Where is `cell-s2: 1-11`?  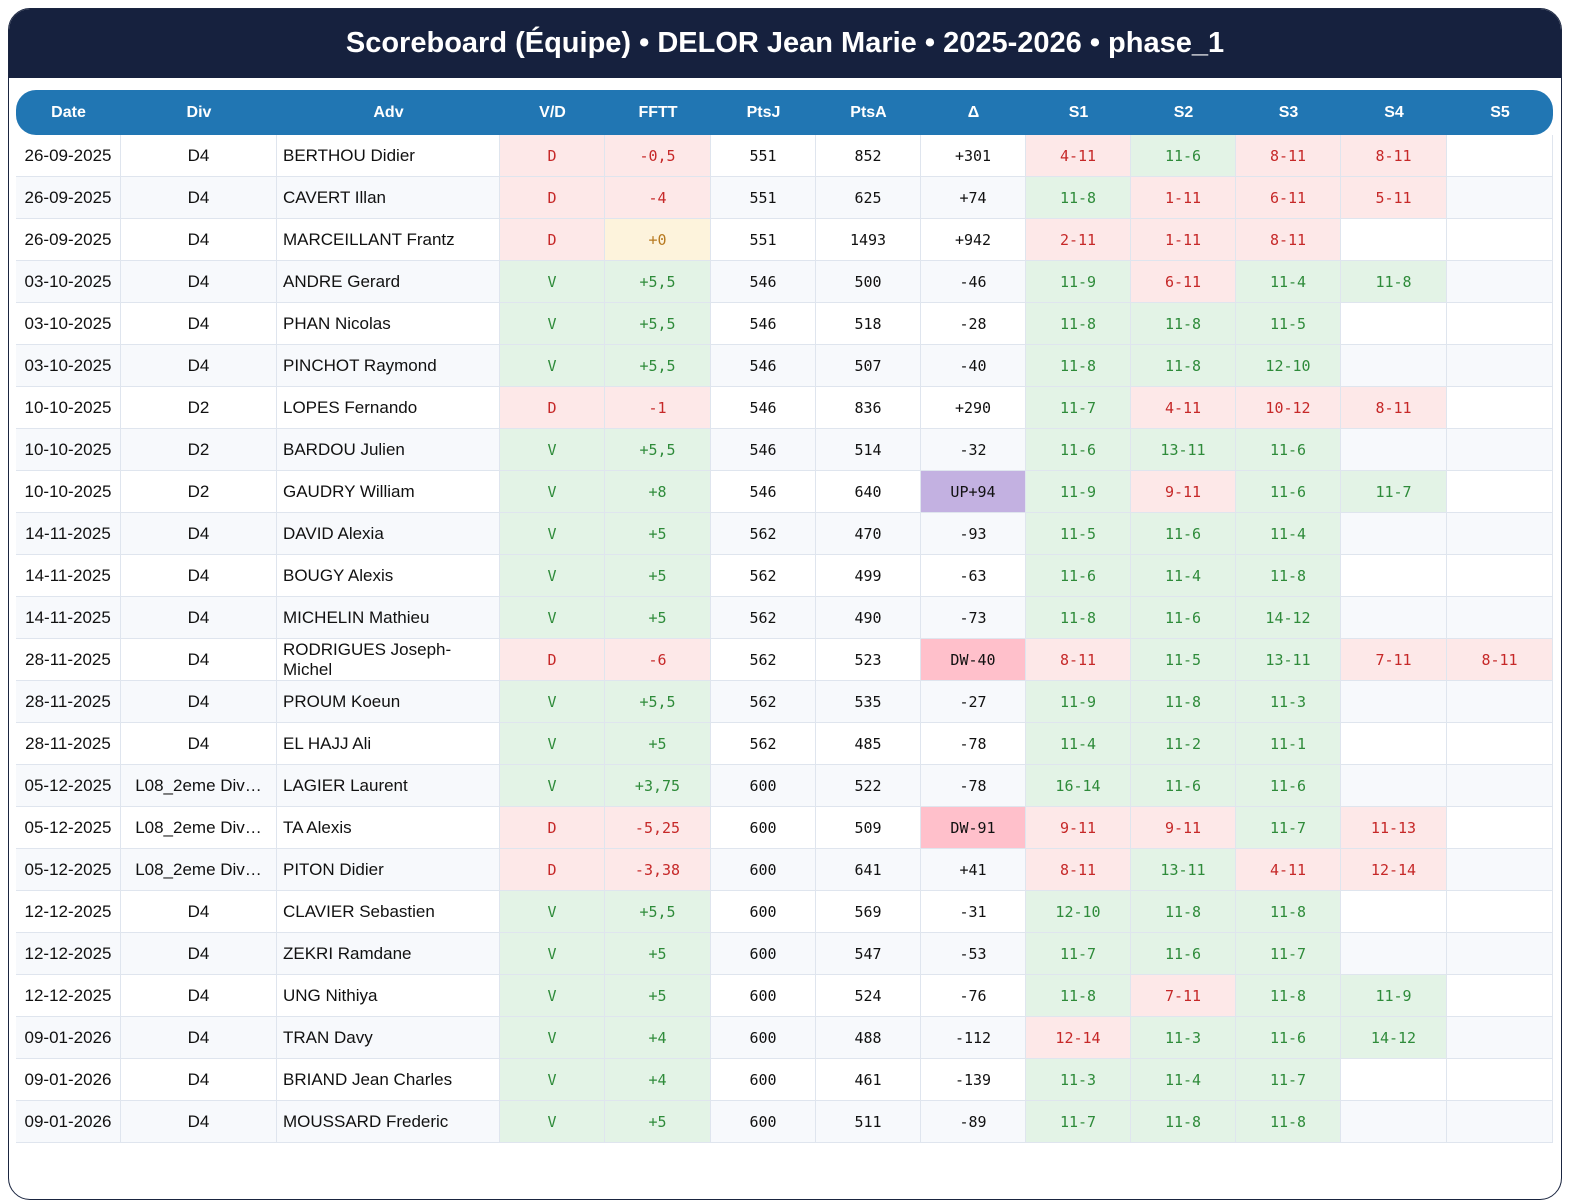
cell-s2: 1-11 is located at coordinates (1183, 240).